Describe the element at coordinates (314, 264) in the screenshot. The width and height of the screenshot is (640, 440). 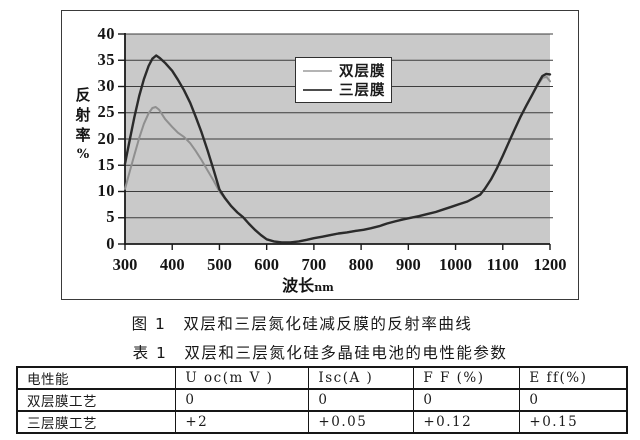
I see `x-tick-label-700: 700` at that location.